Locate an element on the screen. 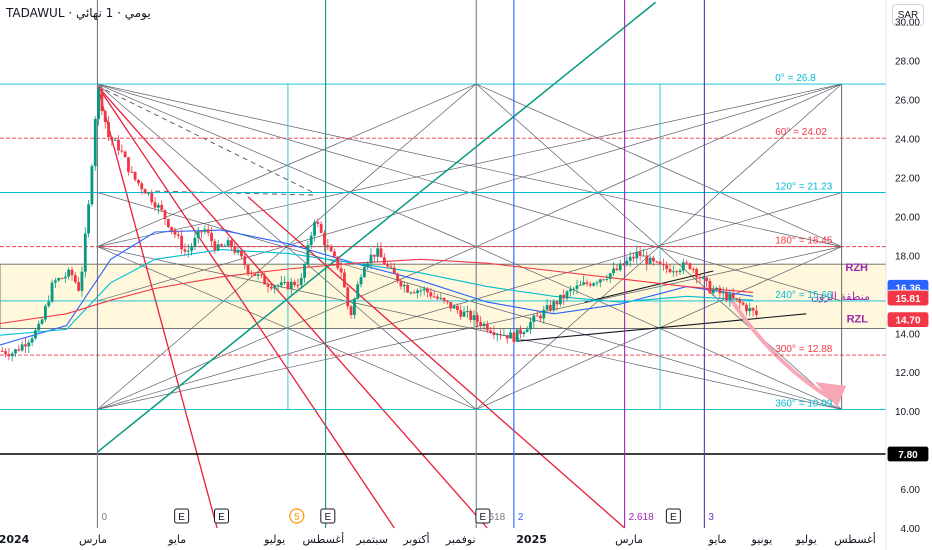  currency-button: SAR is located at coordinates (908, 15).